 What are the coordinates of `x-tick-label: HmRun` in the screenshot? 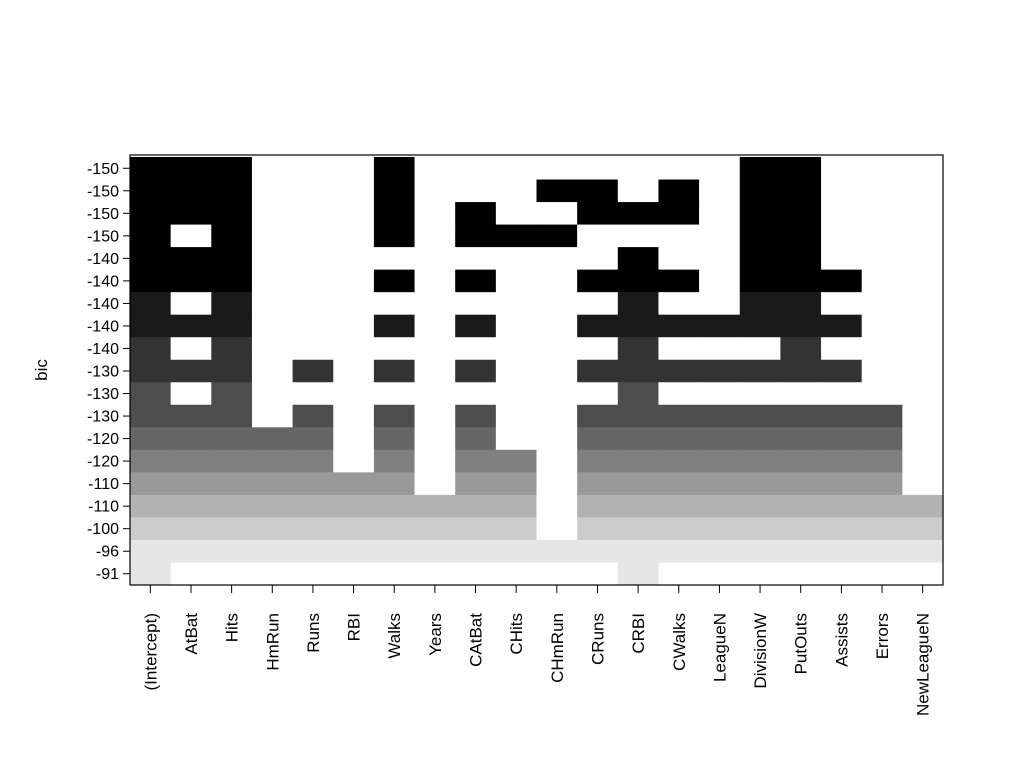 It's located at (272, 642).